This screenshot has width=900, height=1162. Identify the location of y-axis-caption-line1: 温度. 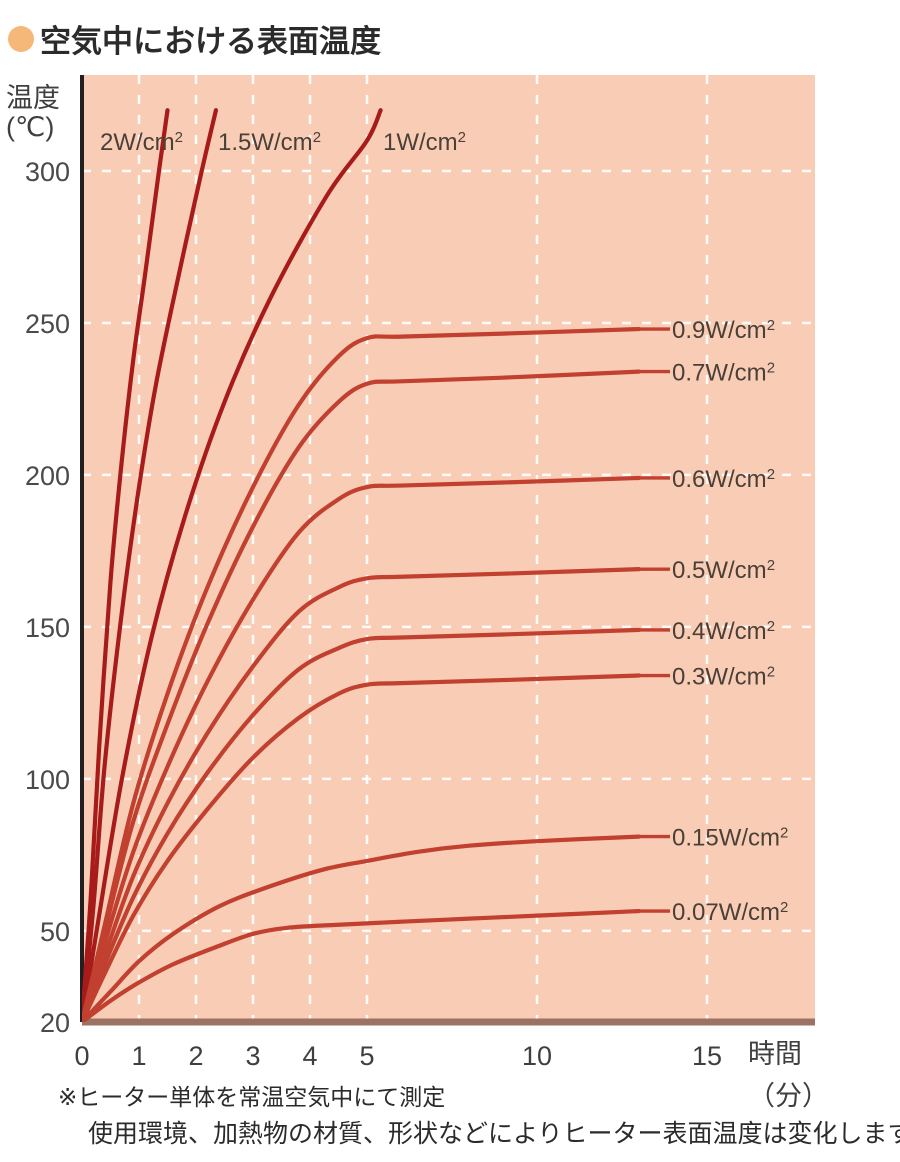
(33, 98).